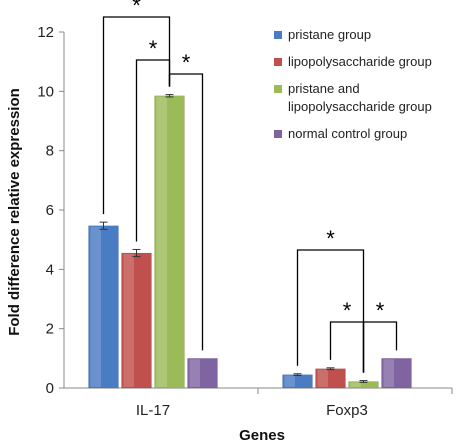 The image size is (472, 445). I want to click on legend-label: normal control group, so click(347, 133).